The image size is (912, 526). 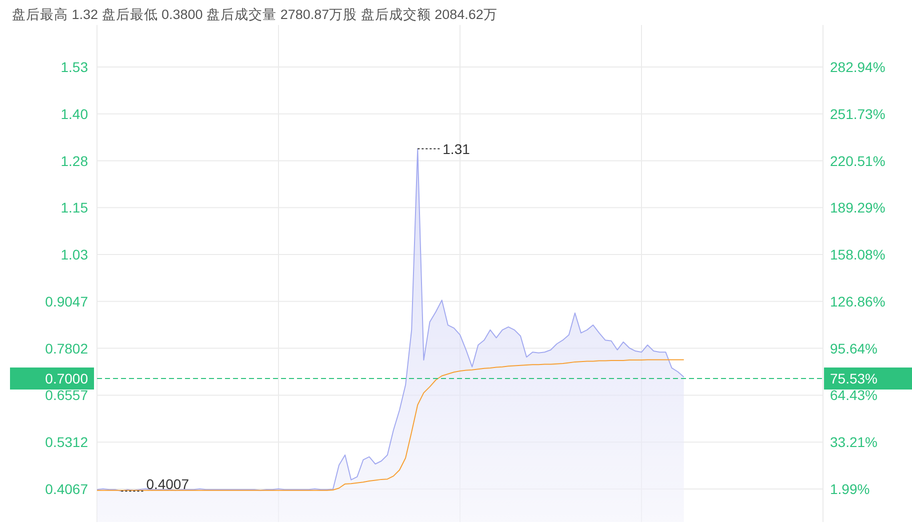 I want to click on y2-tick-label: 158.08%, so click(x=858, y=254).